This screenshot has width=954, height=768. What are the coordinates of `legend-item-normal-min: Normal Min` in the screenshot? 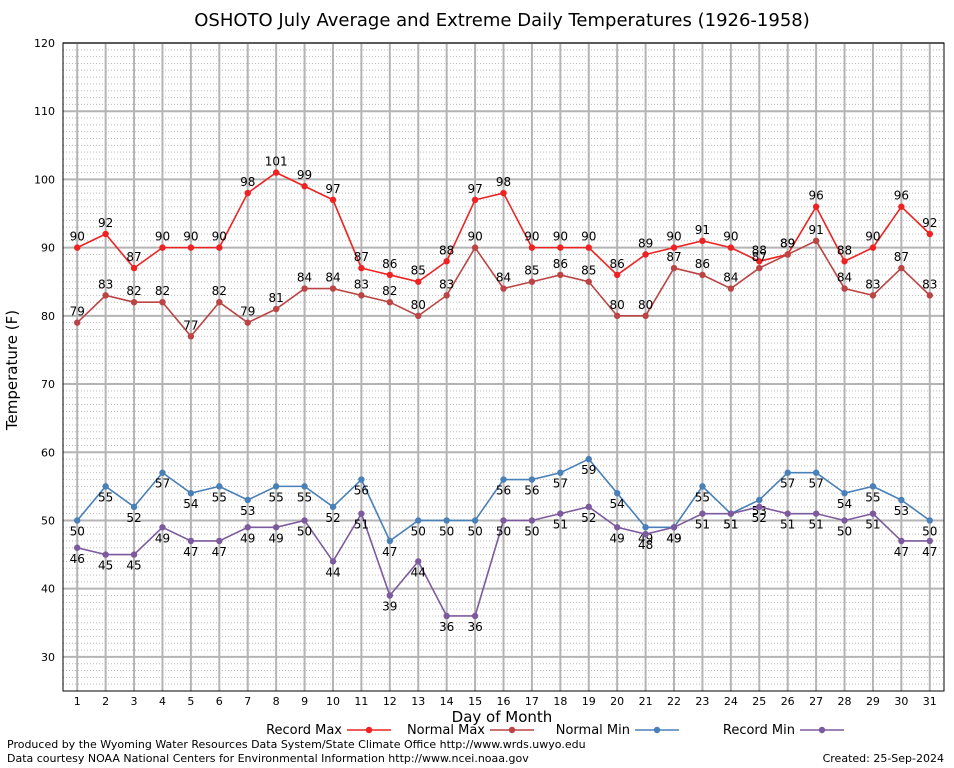 It's located at (617, 730).